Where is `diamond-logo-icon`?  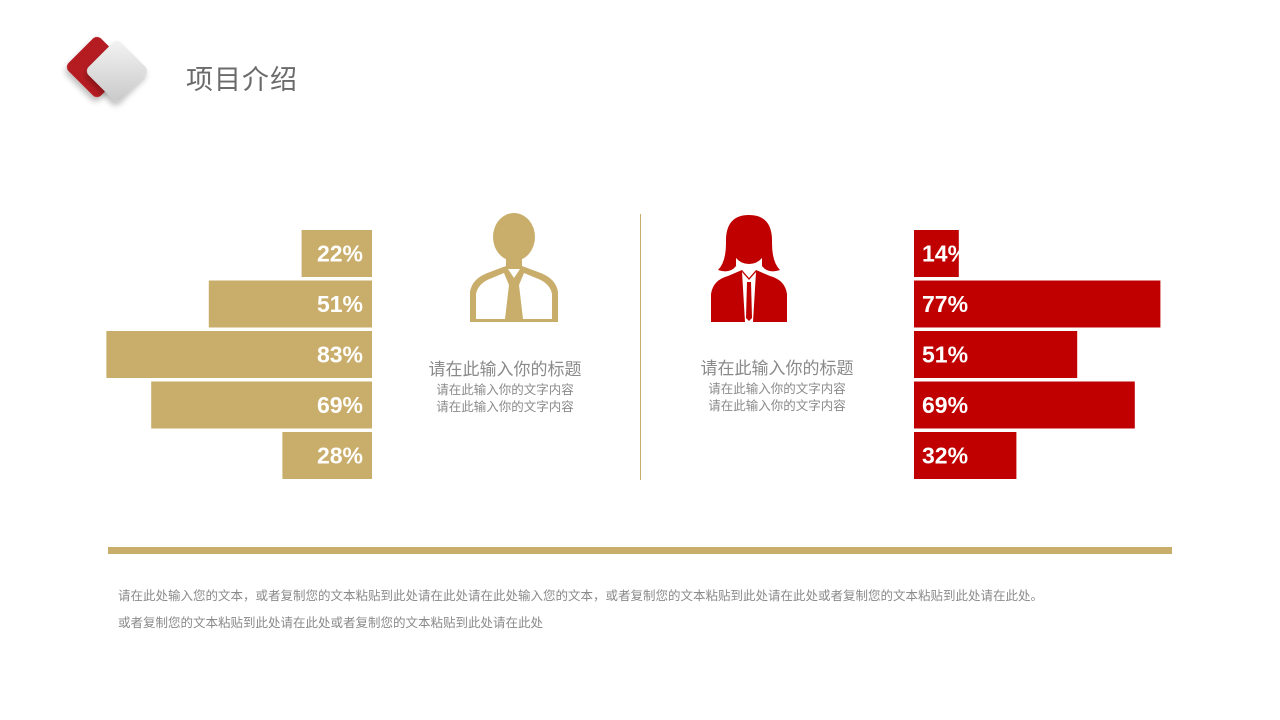 diamond-logo-icon is located at coordinates (107, 69).